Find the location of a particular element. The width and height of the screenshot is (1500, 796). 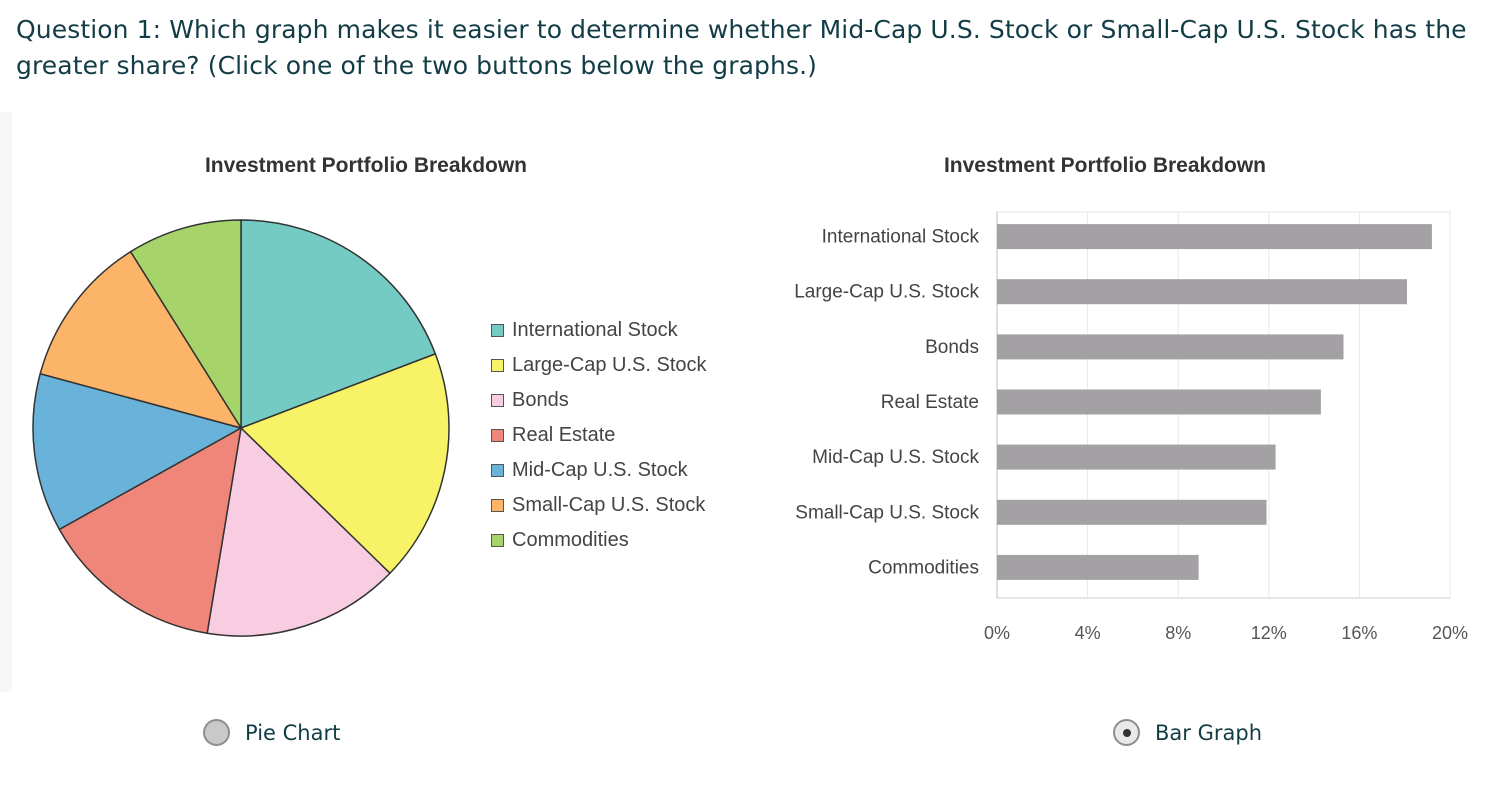

legend-item: Small-Cap U.S. Stock is located at coordinates (599, 505).